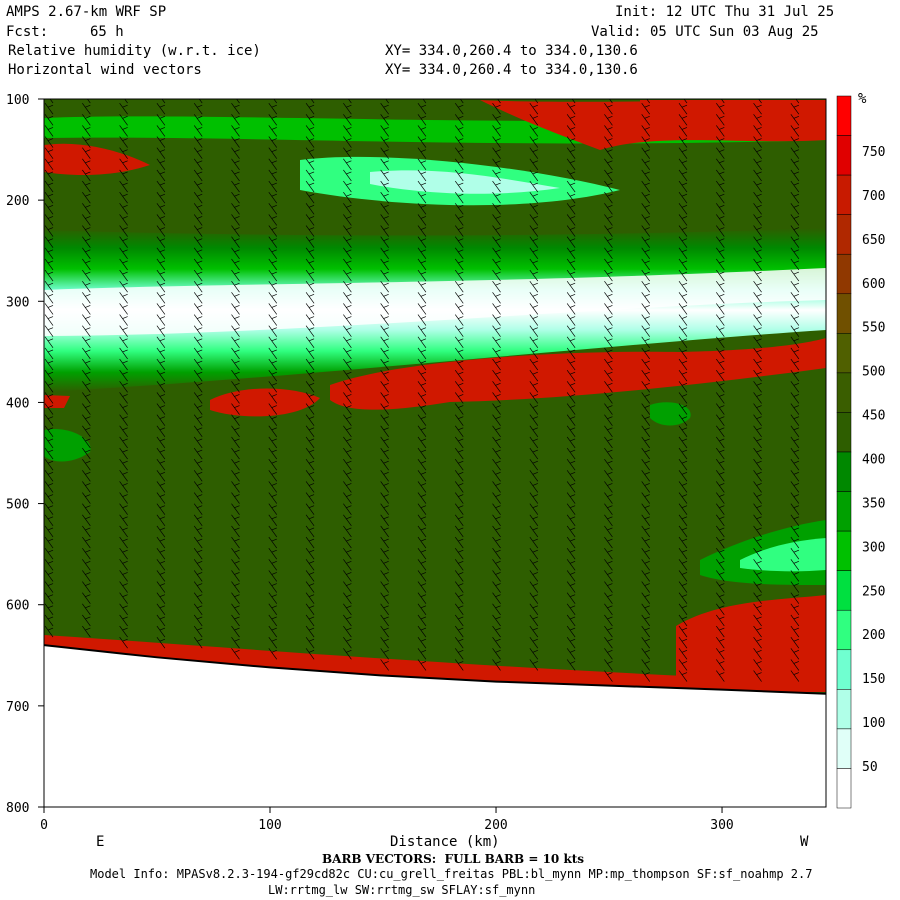 The image size is (900, 900). What do you see at coordinates (870, 767) in the screenshot?
I see `colorbar-label: 50` at bounding box center [870, 767].